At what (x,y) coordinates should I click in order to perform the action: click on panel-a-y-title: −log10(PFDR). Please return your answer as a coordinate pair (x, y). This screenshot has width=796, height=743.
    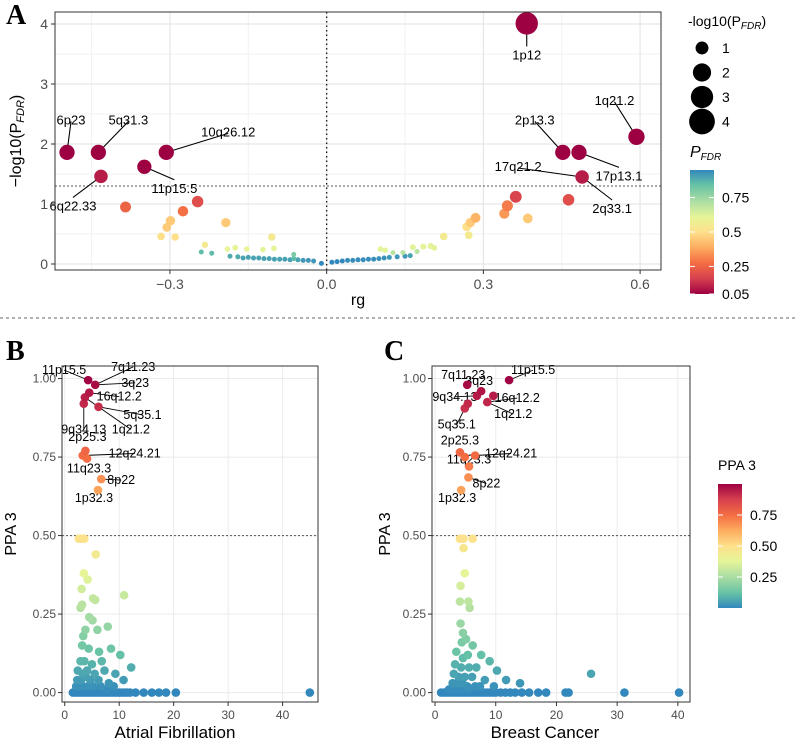
    Looking at the image, I should click on (17, 141).